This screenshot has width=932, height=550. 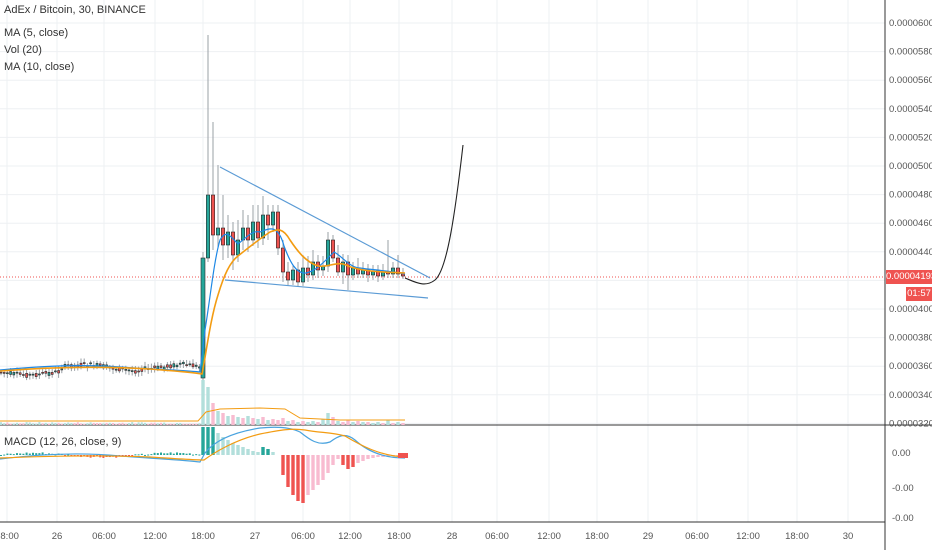 I want to click on drawing-tools, so click(x=341, y=221).